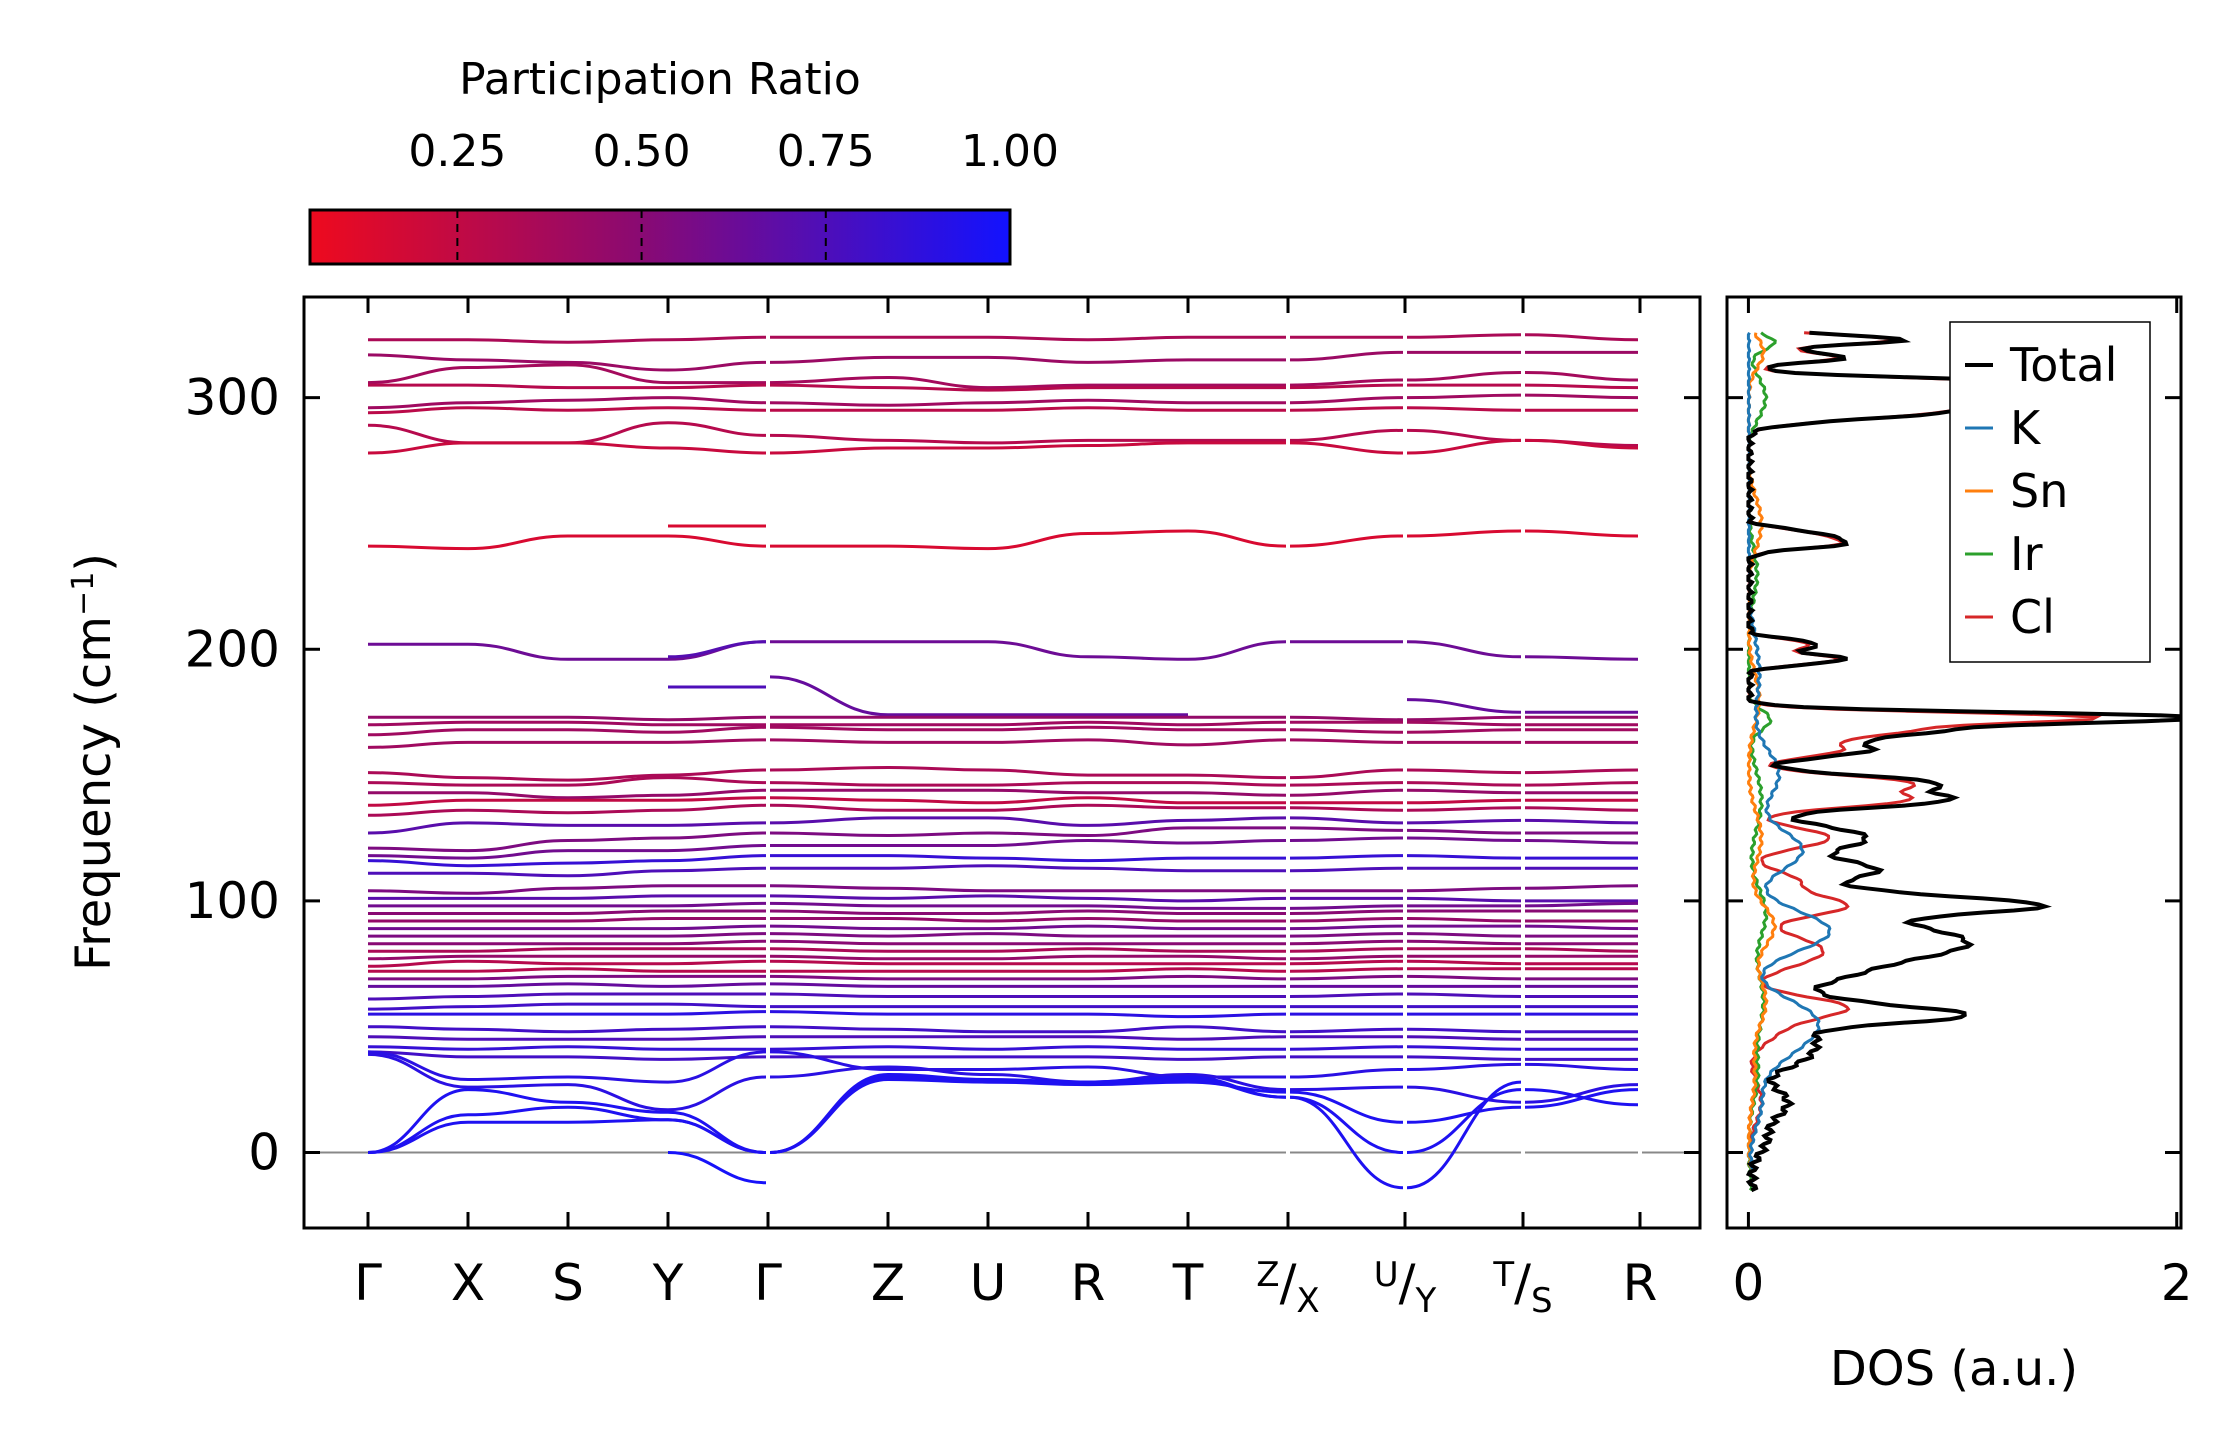 The width and height of the screenshot is (2232, 1455). Describe the element at coordinates (733, 195) in the screenshot. I see `colorbar-ticks: 0.25 0.50 0.75 1.00` at that location.